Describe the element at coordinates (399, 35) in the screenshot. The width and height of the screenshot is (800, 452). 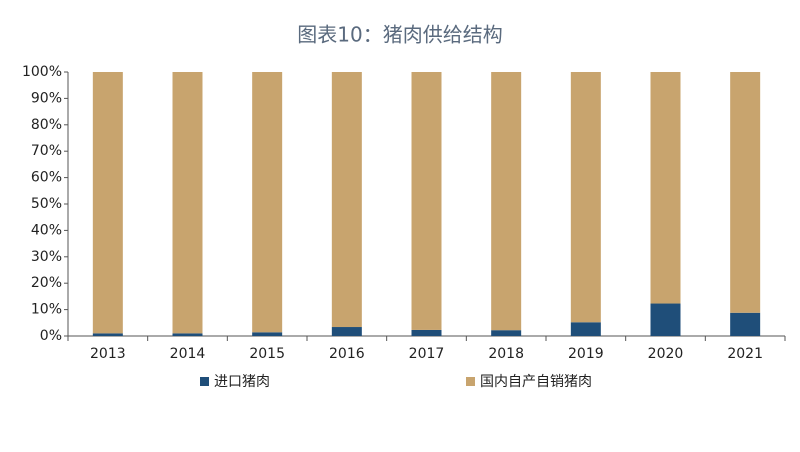
I see `chart-title: 图表10：猪肉供给结构` at that location.